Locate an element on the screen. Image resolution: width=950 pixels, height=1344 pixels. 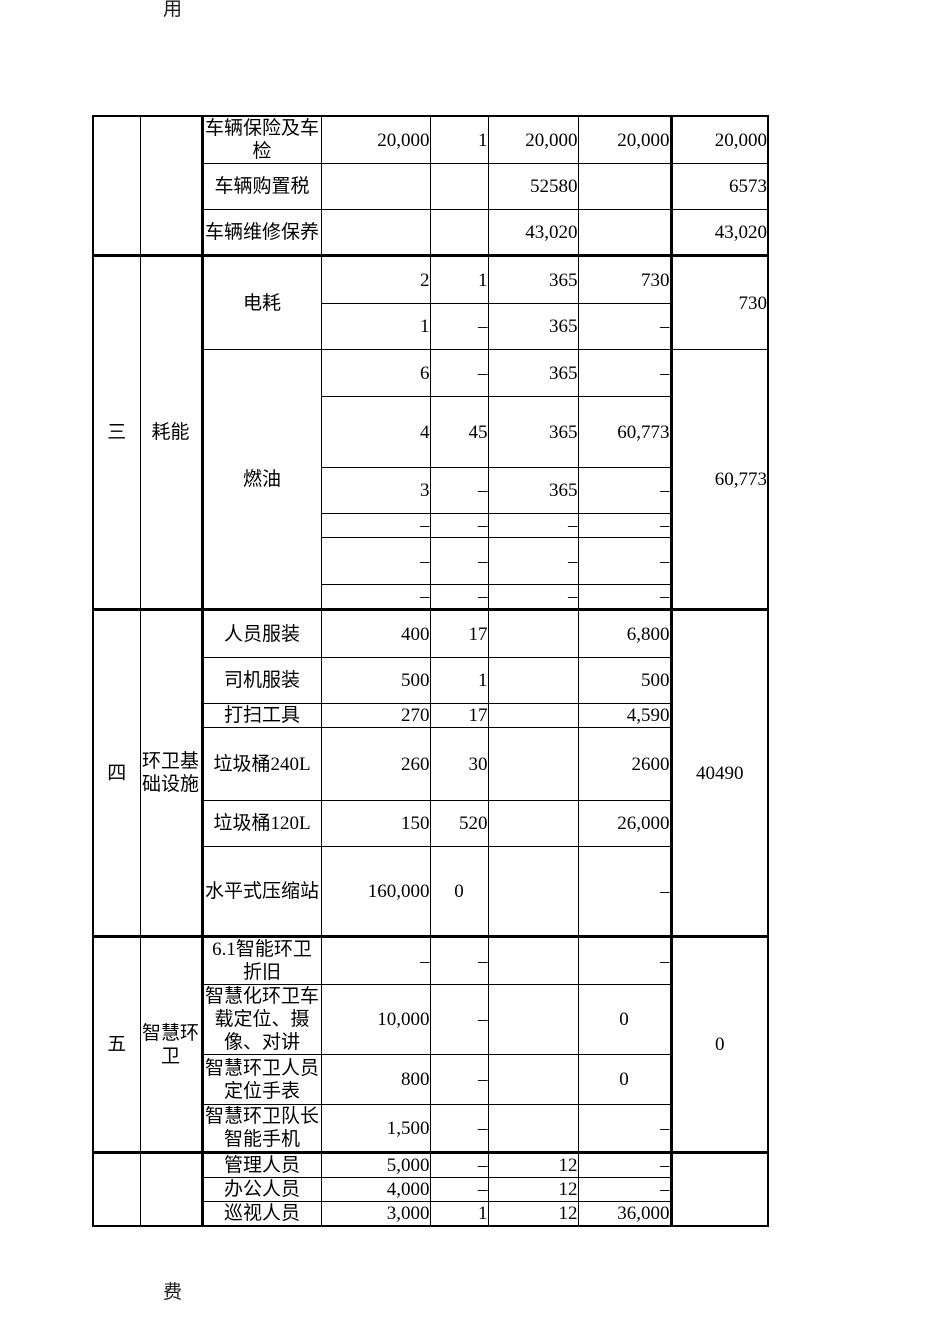
cell-item: 电耗 is located at coordinates (261, 302).